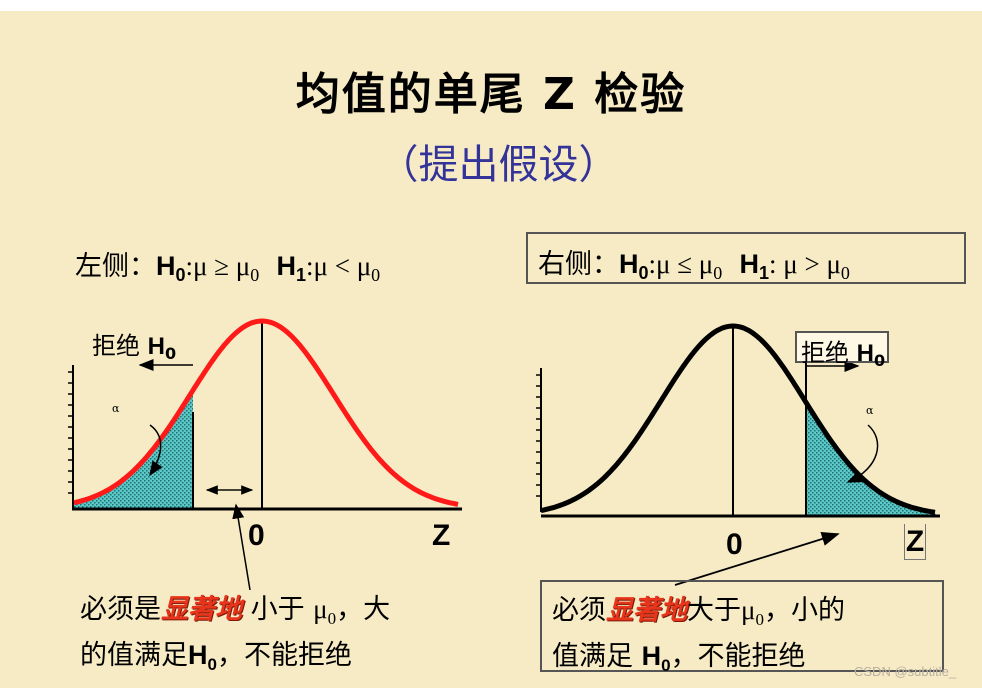  What do you see at coordinates (198, 655) in the screenshot?
I see `left-note-h: H` at bounding box center [198, 655].